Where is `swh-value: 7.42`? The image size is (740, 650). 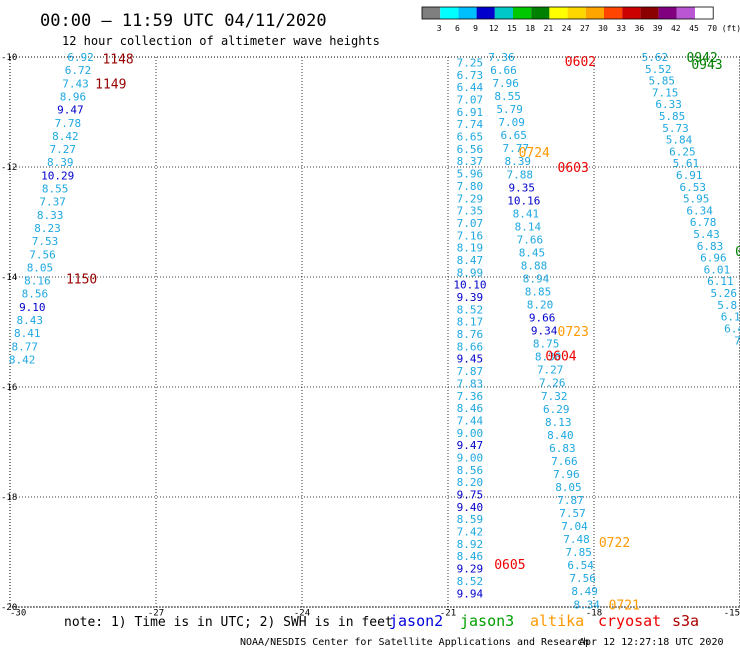
swh-value: 7.42 is located at coordinates (470, 532).